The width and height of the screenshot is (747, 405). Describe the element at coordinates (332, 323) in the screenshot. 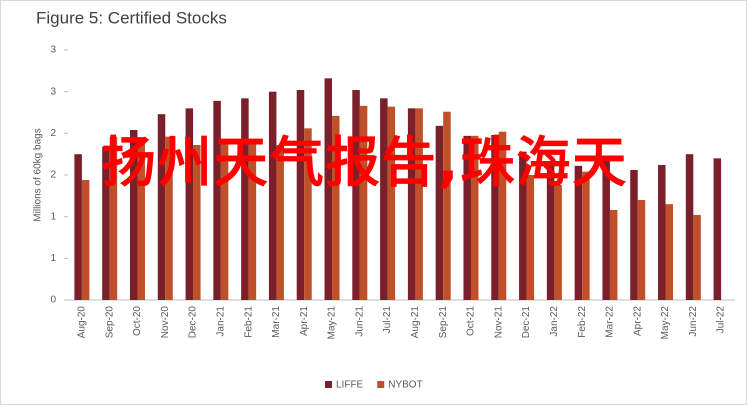

I see `x-tick-label: May-21` at that location.